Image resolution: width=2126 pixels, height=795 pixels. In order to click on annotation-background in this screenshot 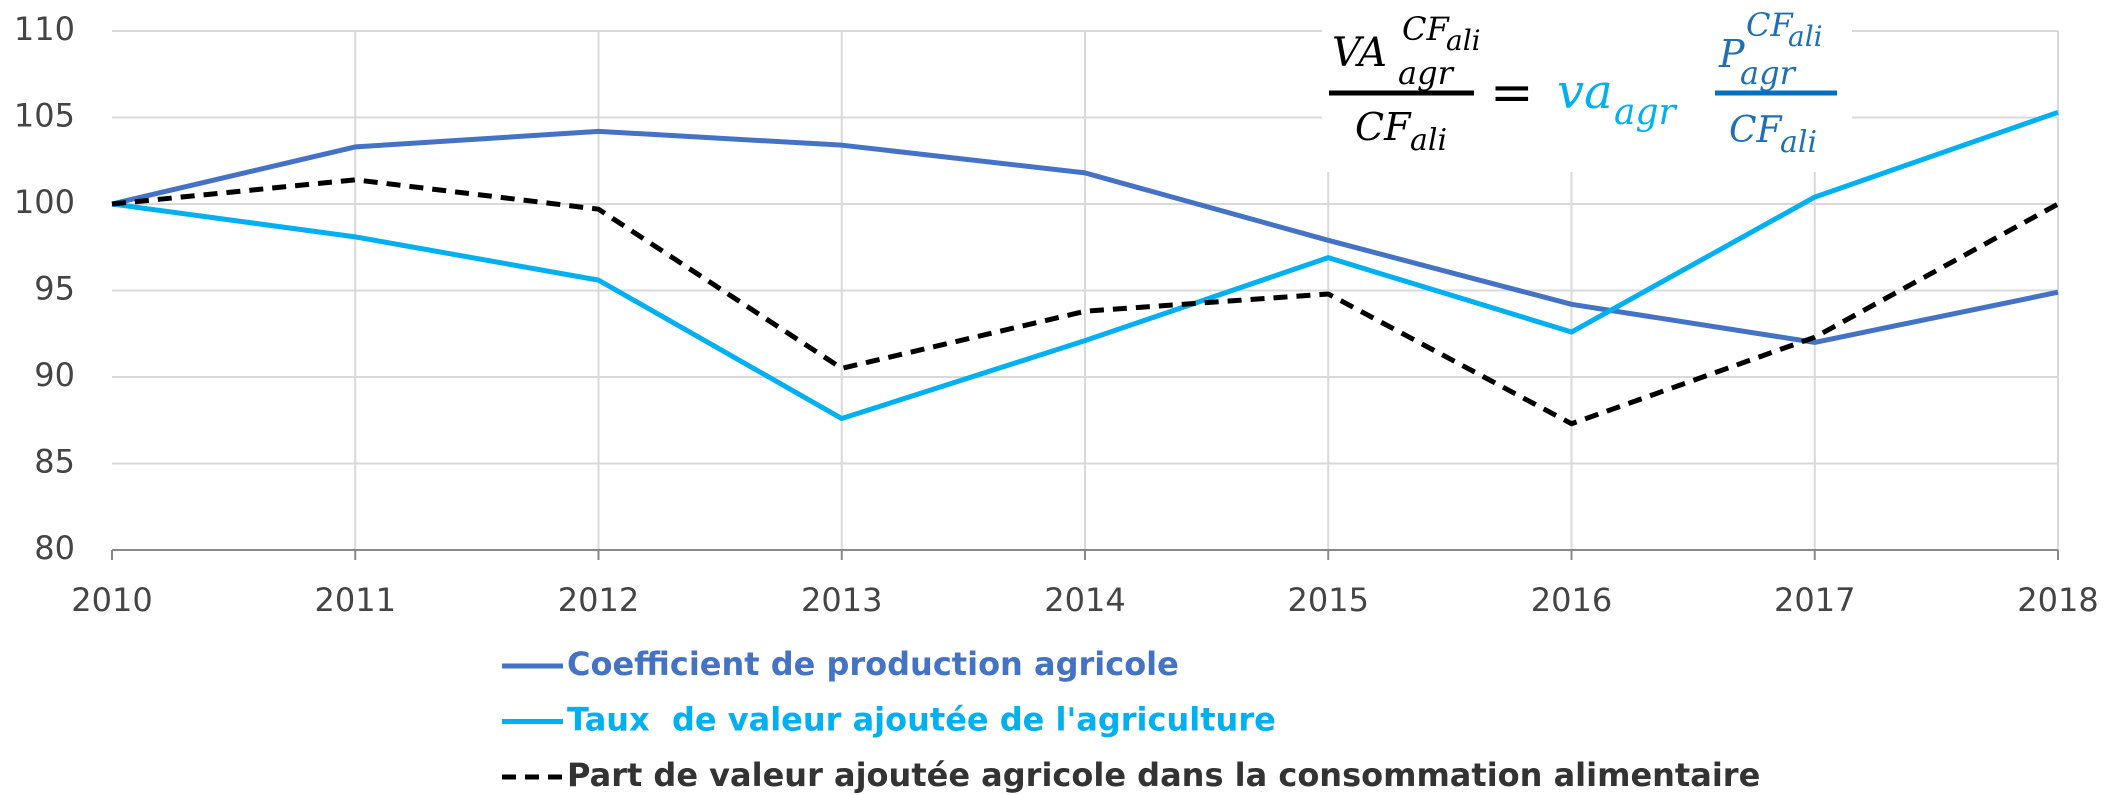, I will do `click(1587, 86)`.